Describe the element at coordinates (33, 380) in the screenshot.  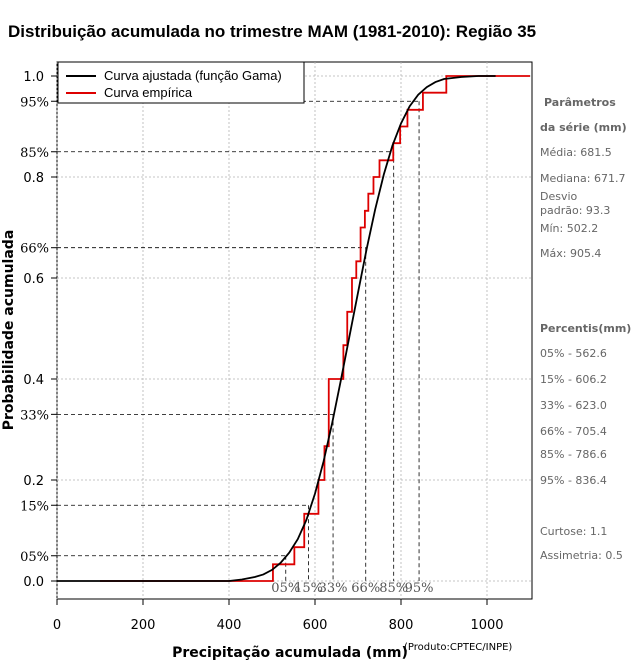
I see `y-tick-label: 0.4` at that location.